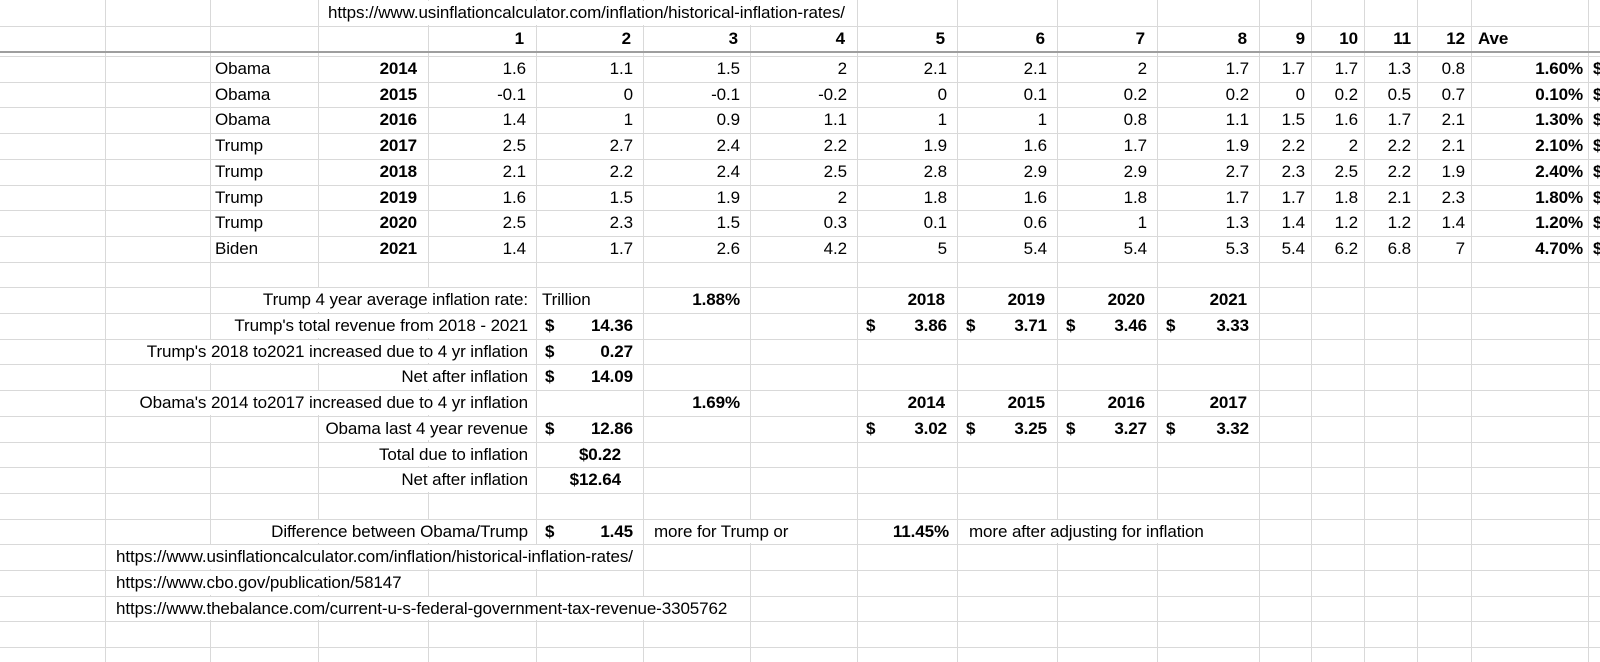 This screenshot has width=1600, height=662. What do you see at coordinates (935, 223) in the screenshot?
I see `inflation-value-cell: 0.1` at bounding box center [935, 223].